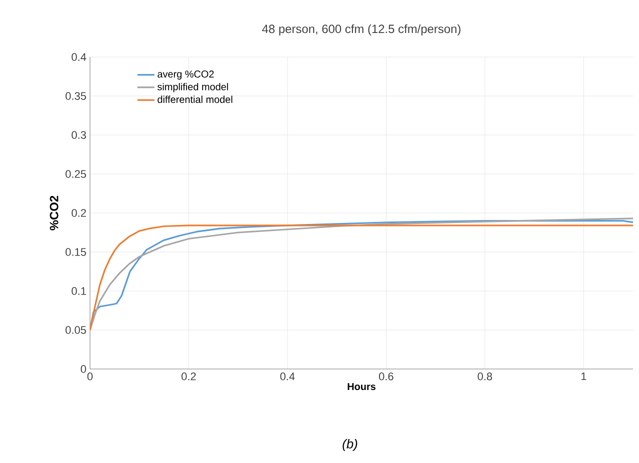 The image size is (639, 463). I want to click on x-tick-label: 1, so click(583, 376).